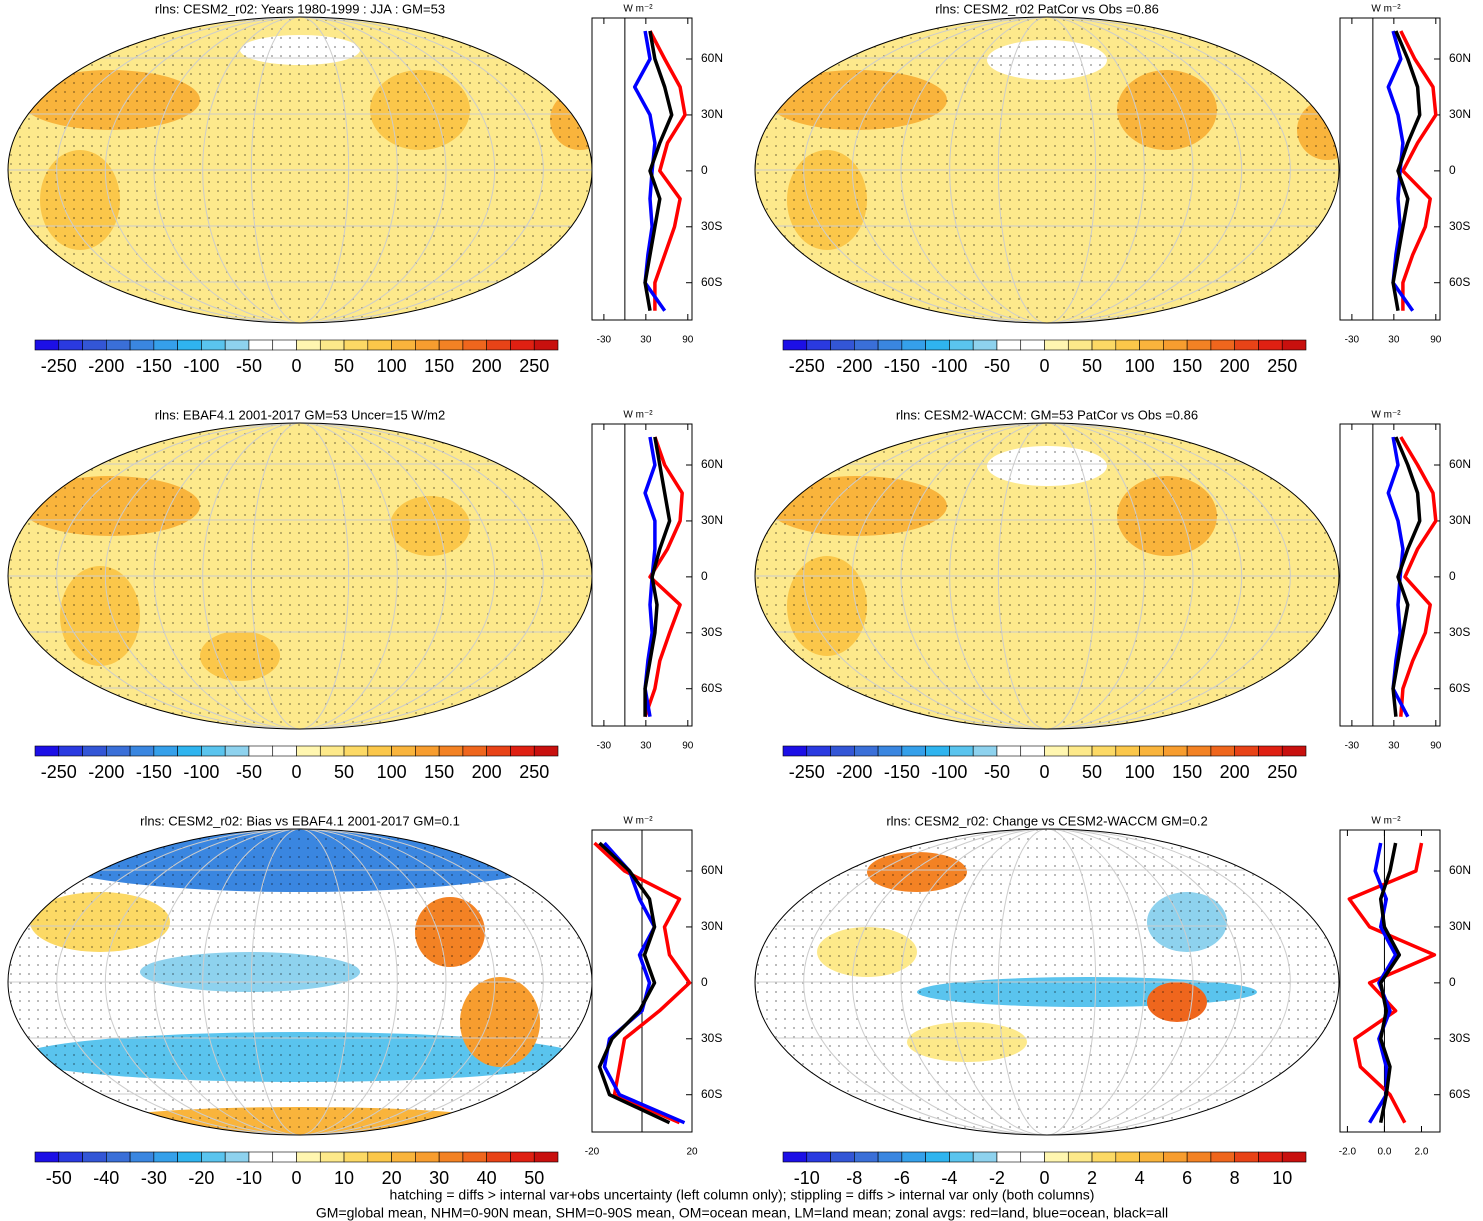 This screenshot has height=1221, width=1483. Describe the element at coordinates (1348, 1152) in the screenshot. I see `value-tick-label: -2.0` at that location.